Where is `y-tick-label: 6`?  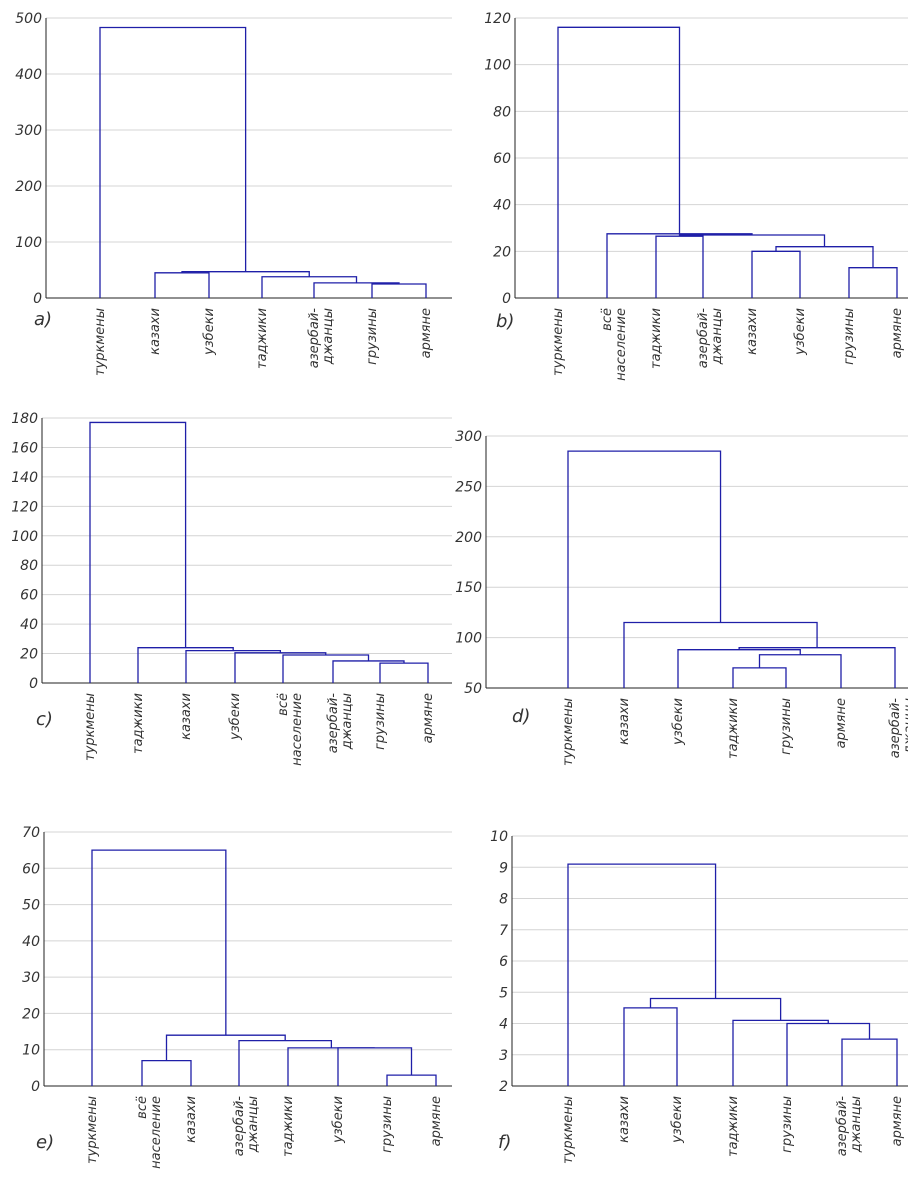 y-tick-label: 6 is located at coordinates (503, 962).